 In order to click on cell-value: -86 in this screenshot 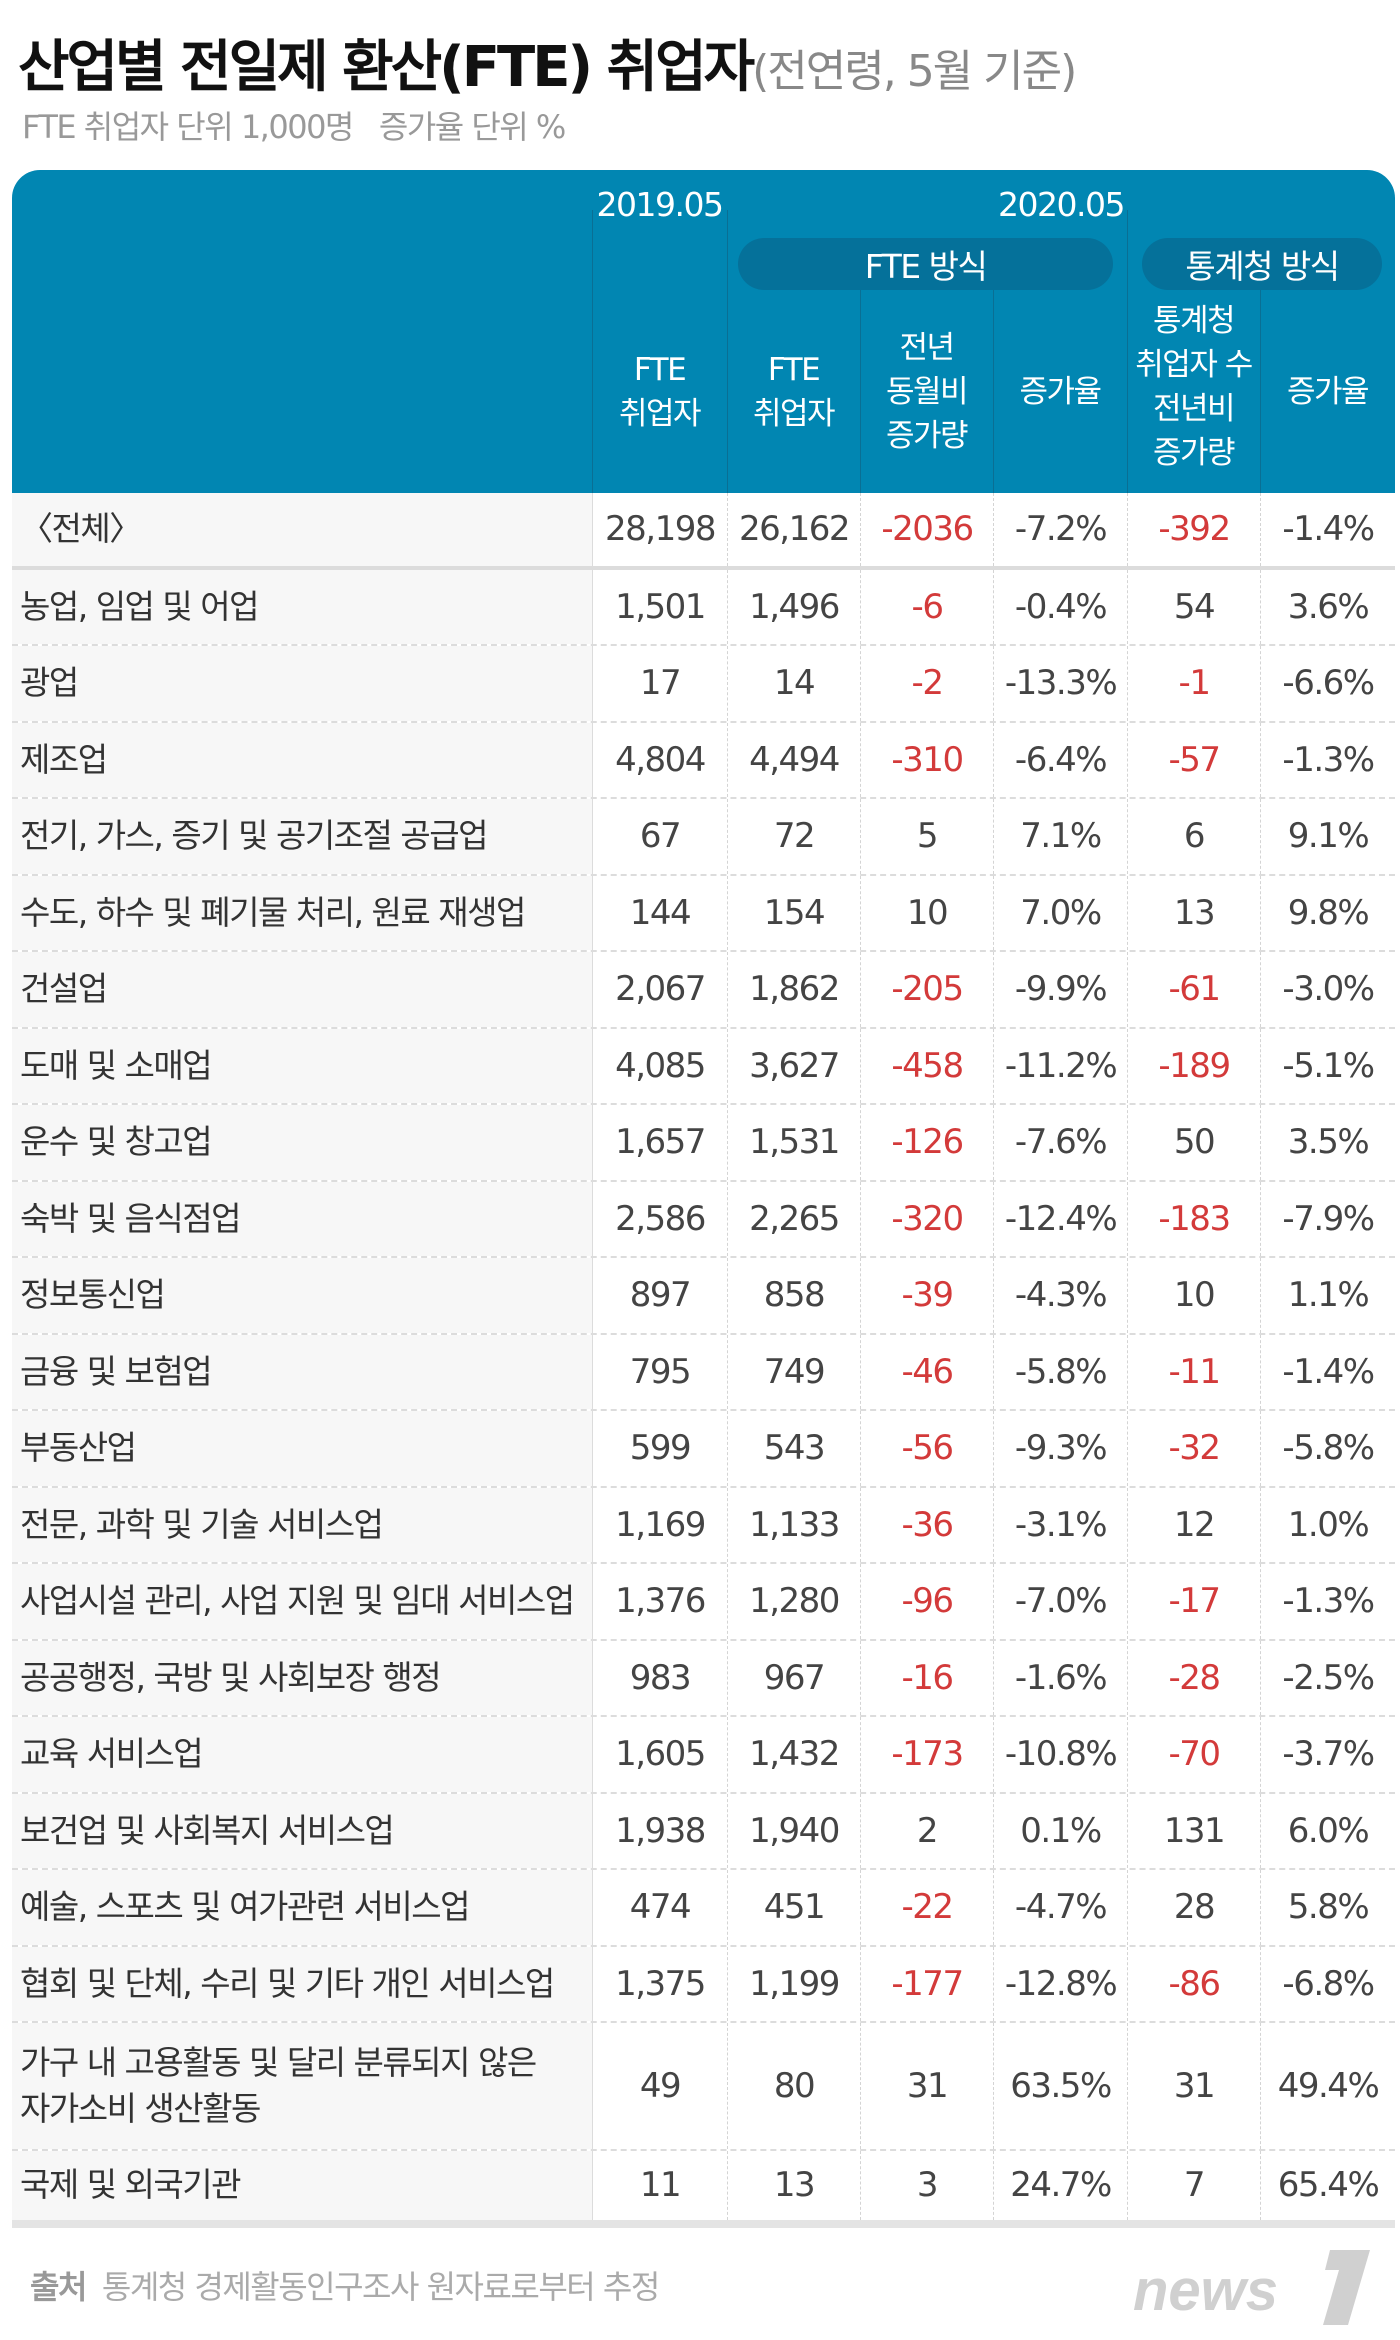, I will do `click(1193, 1983)`.